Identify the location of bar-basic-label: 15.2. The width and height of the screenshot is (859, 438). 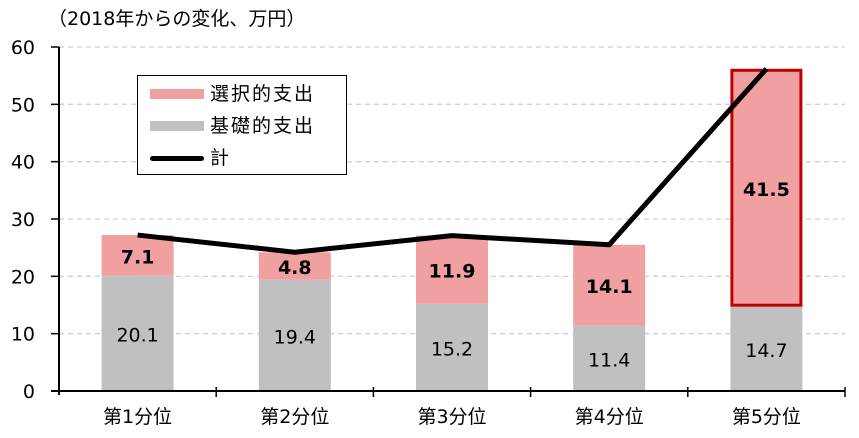
(452, 349).